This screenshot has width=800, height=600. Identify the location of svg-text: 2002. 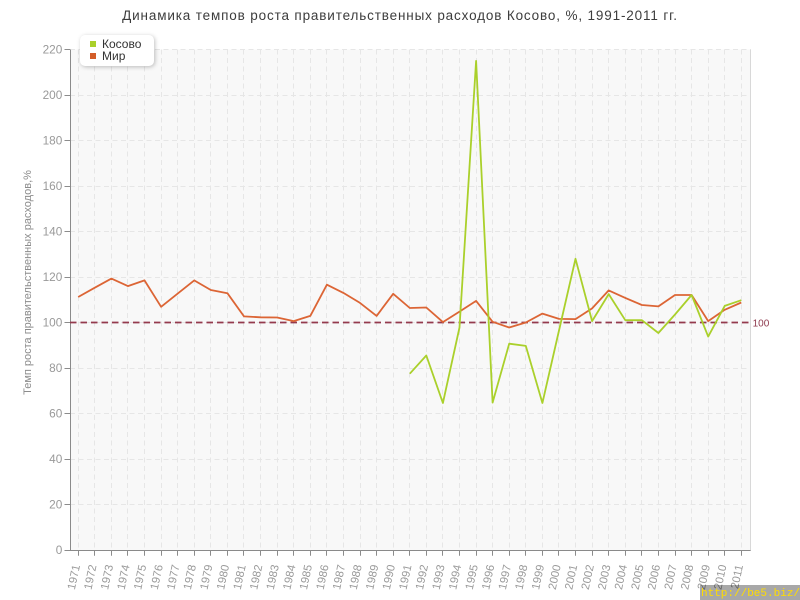
(588, 577).